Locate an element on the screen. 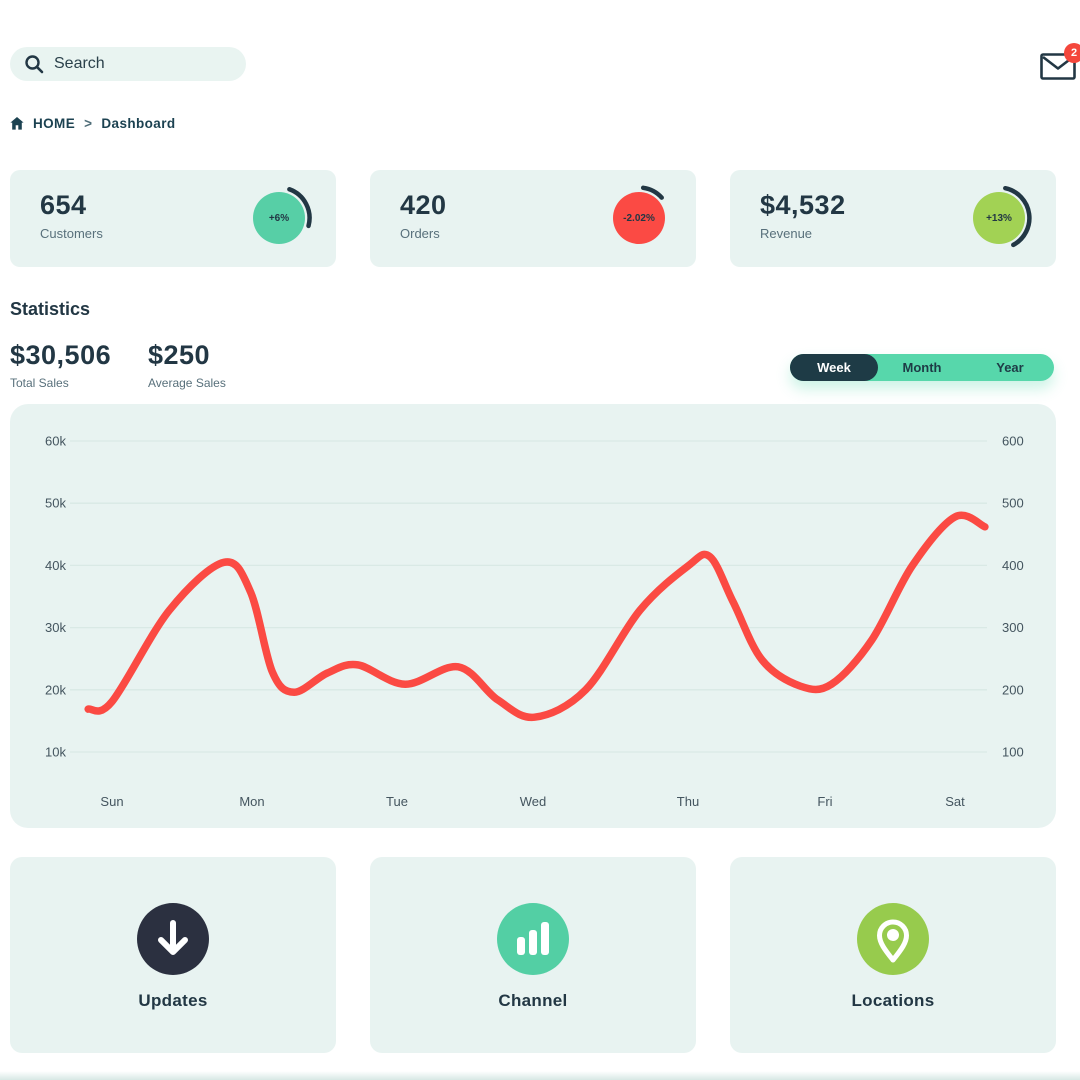 The height and width of the screenshot is (1080, 1080). stat-delta-badge: +6% is located at coordinates (279, 218).